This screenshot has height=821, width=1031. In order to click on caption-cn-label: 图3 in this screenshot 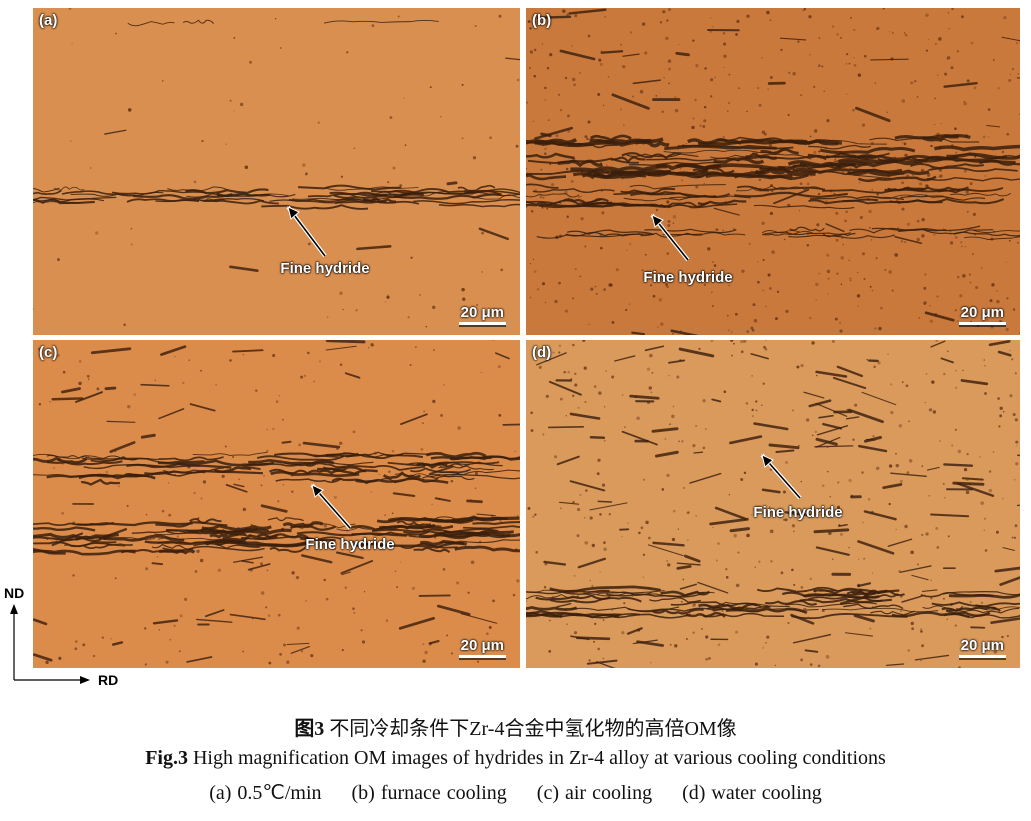, I will do `click(309, 729)`.